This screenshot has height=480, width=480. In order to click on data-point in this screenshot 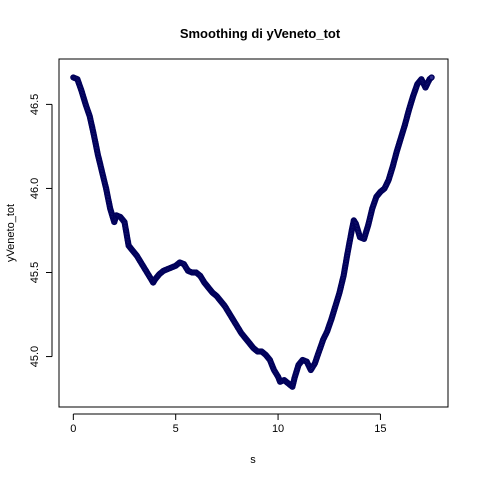, I will do `click(431, 77)`.